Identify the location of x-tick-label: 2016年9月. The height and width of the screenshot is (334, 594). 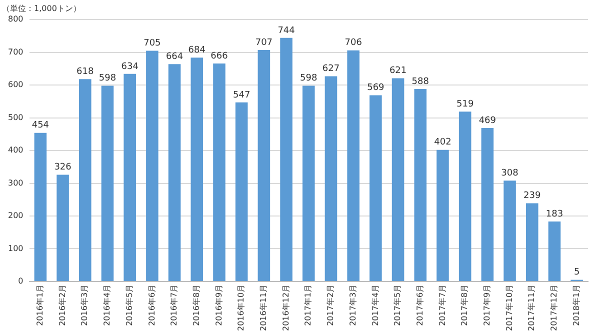
(219, 305).